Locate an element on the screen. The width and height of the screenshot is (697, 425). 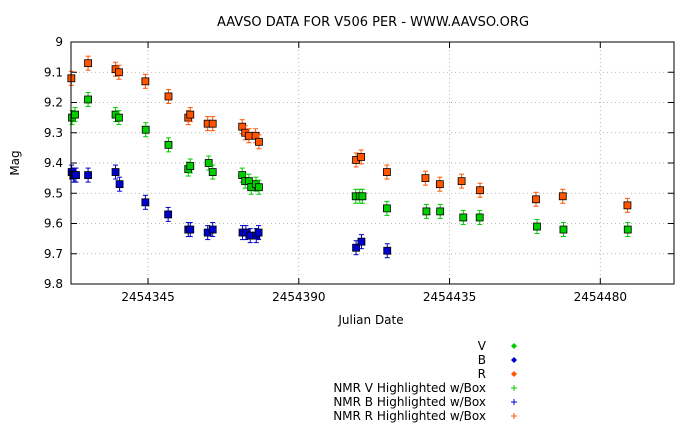
legend-entry: NMR B Highlighted w/Box is located at coordinates (425, 402).